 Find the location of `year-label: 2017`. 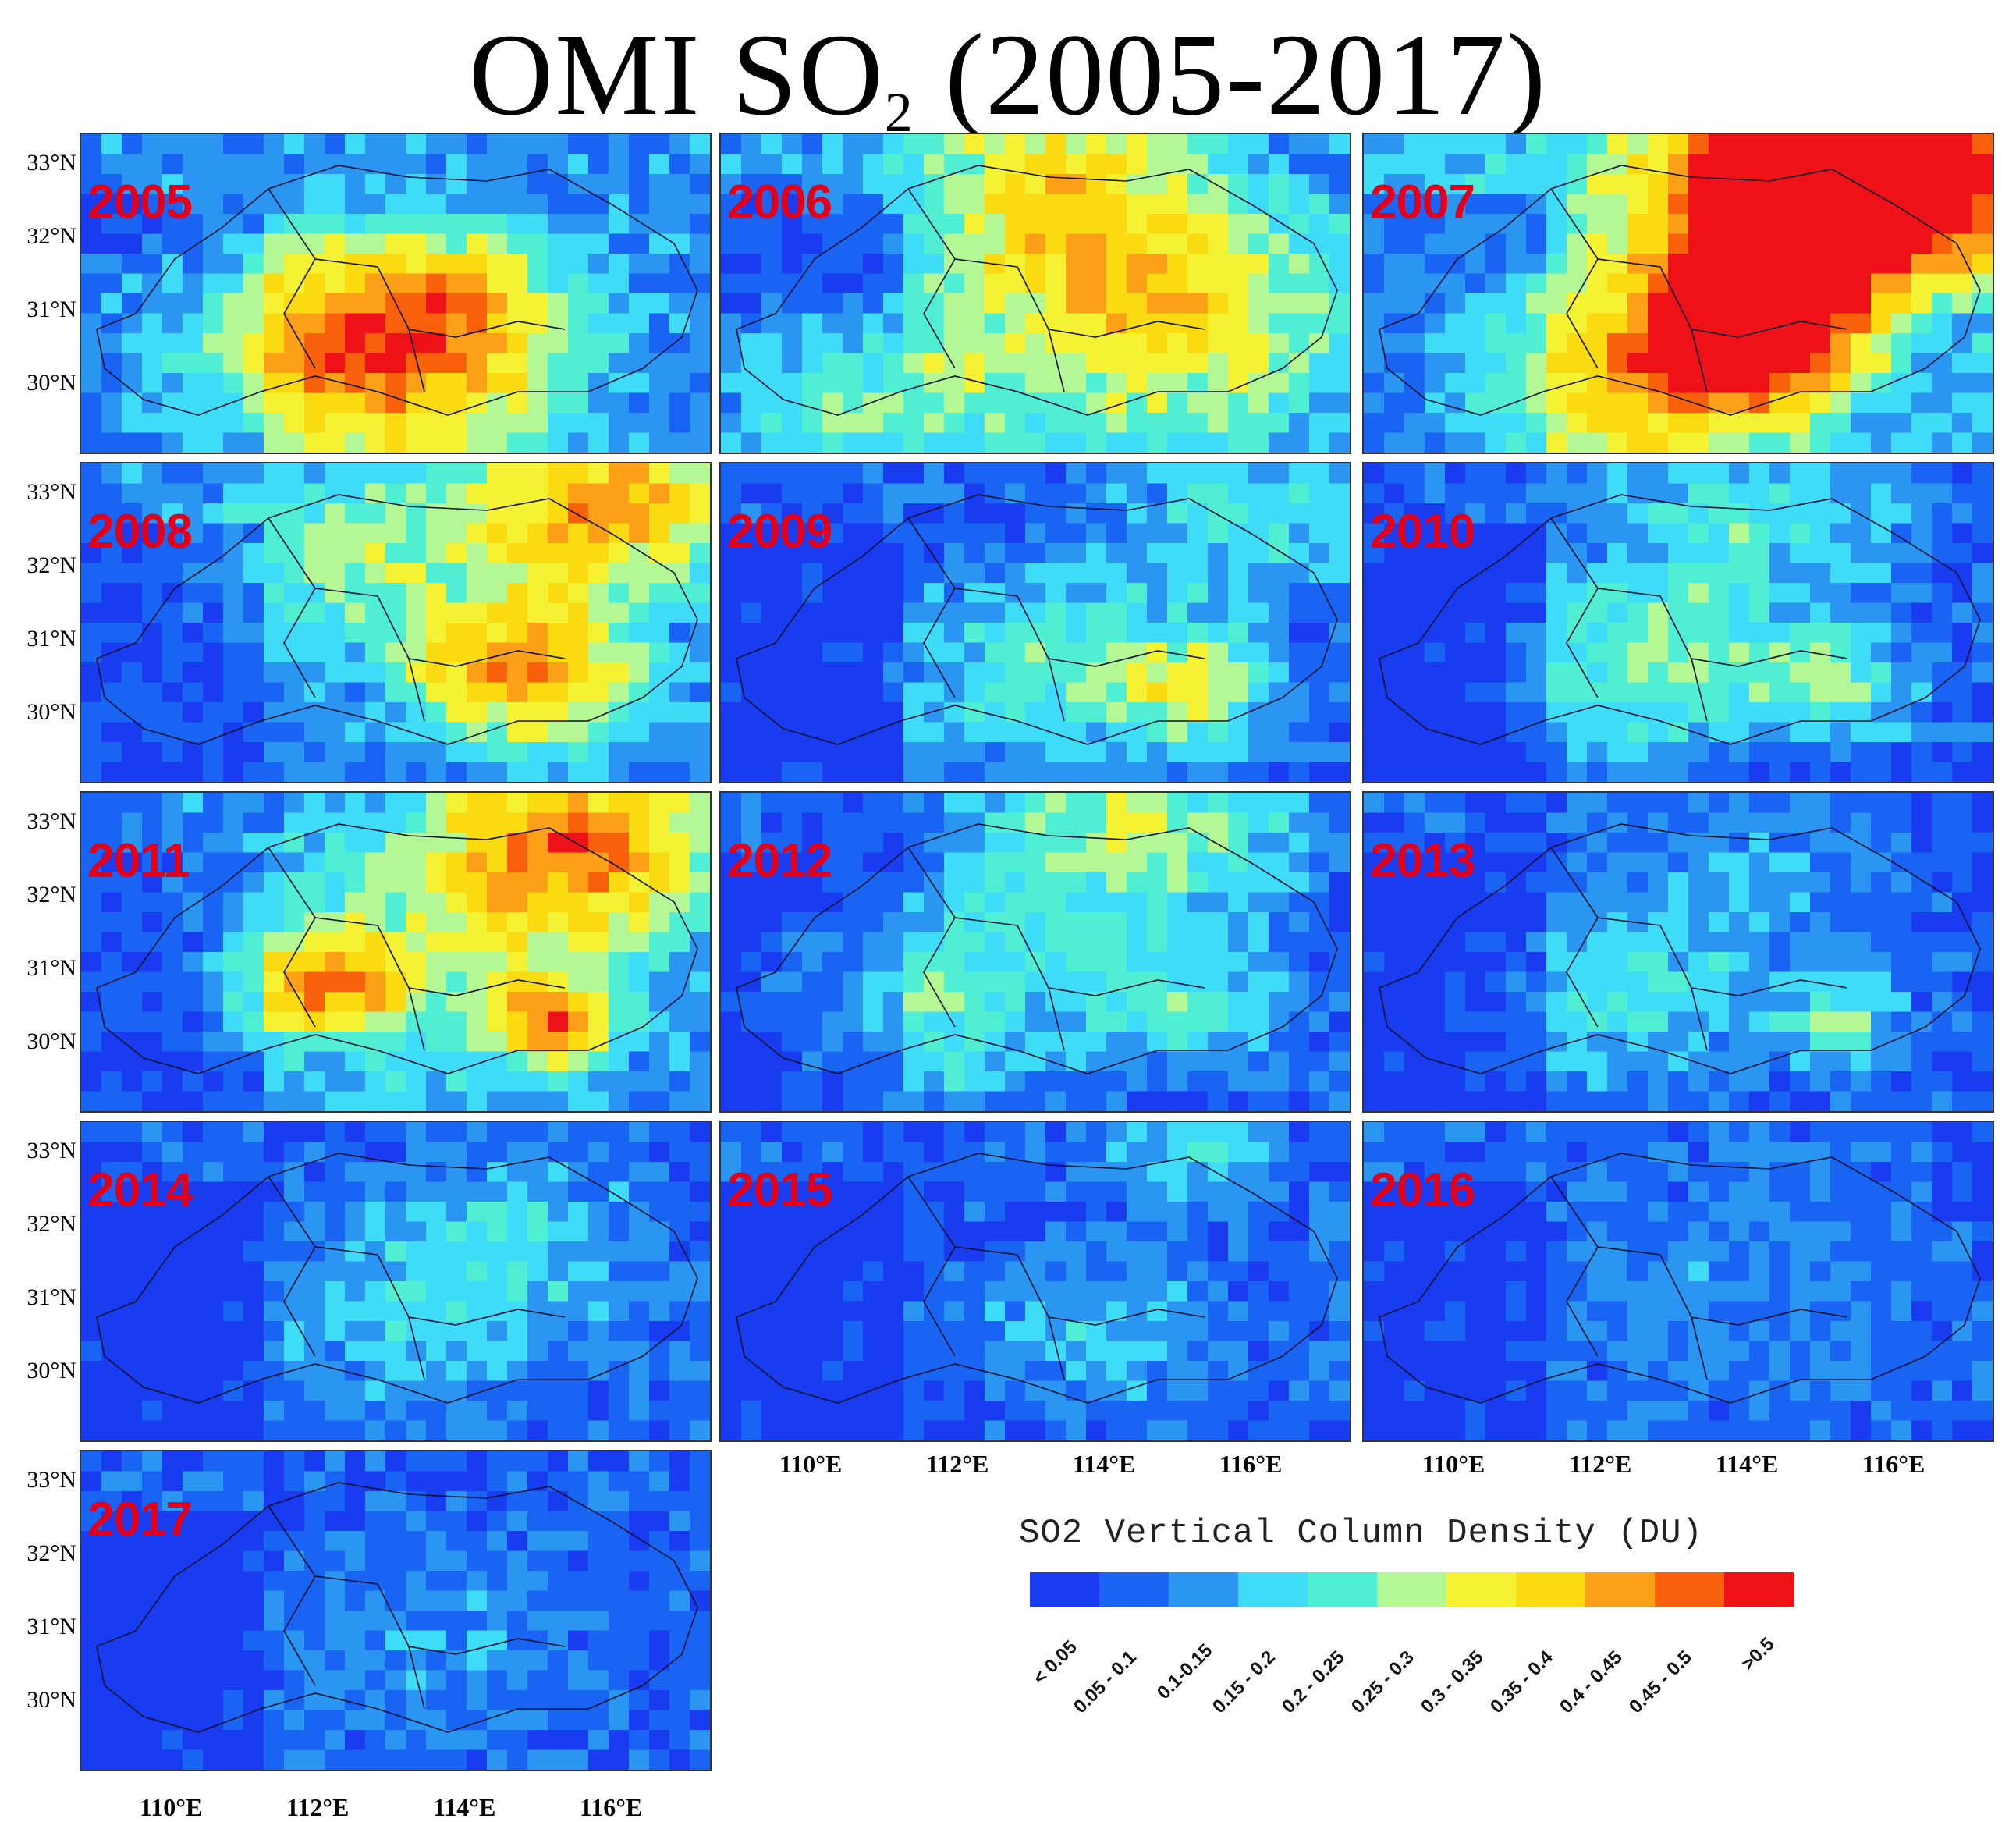

year-label: 2017 is located at coordinates (140, 1519).